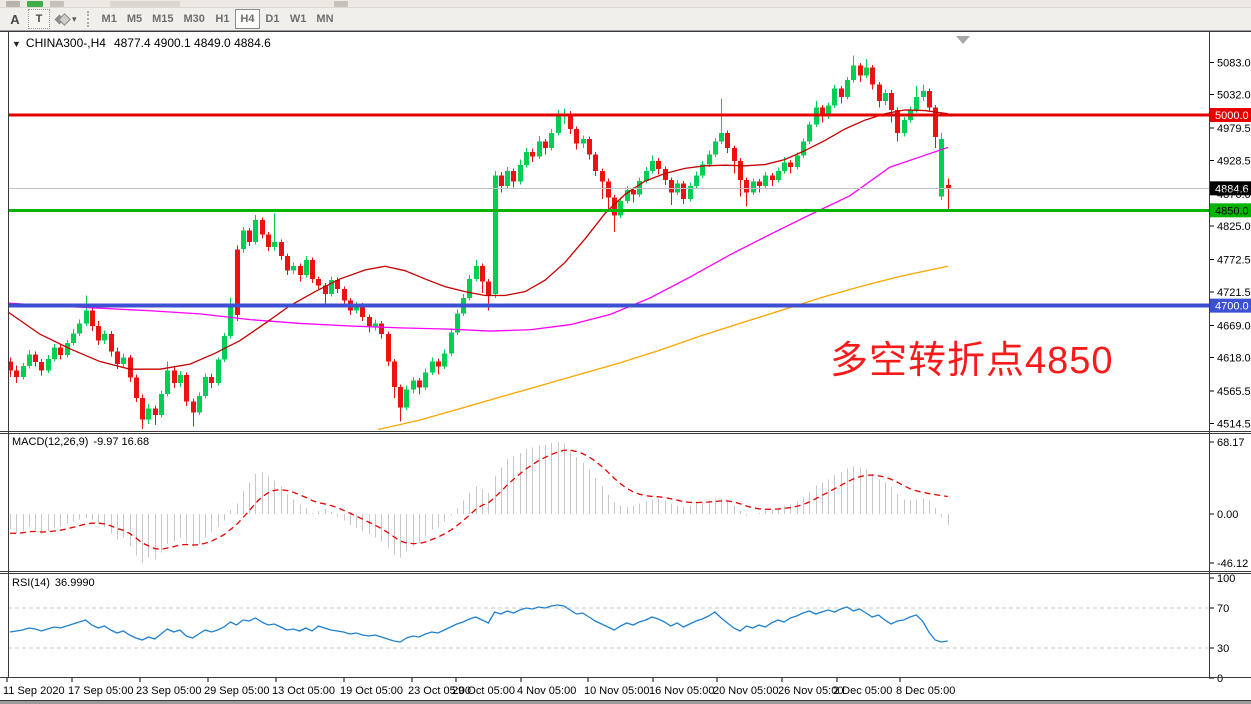  What do you see at coordinates (608, 625) in the screenshot?
I see `rsi-pane-surface` at bounding box center [608, 625].